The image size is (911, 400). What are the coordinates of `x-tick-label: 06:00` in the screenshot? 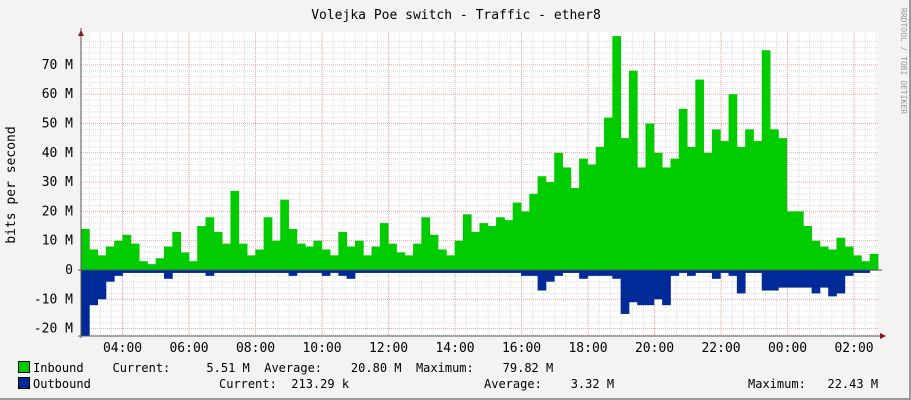 It's located at (188, 348).